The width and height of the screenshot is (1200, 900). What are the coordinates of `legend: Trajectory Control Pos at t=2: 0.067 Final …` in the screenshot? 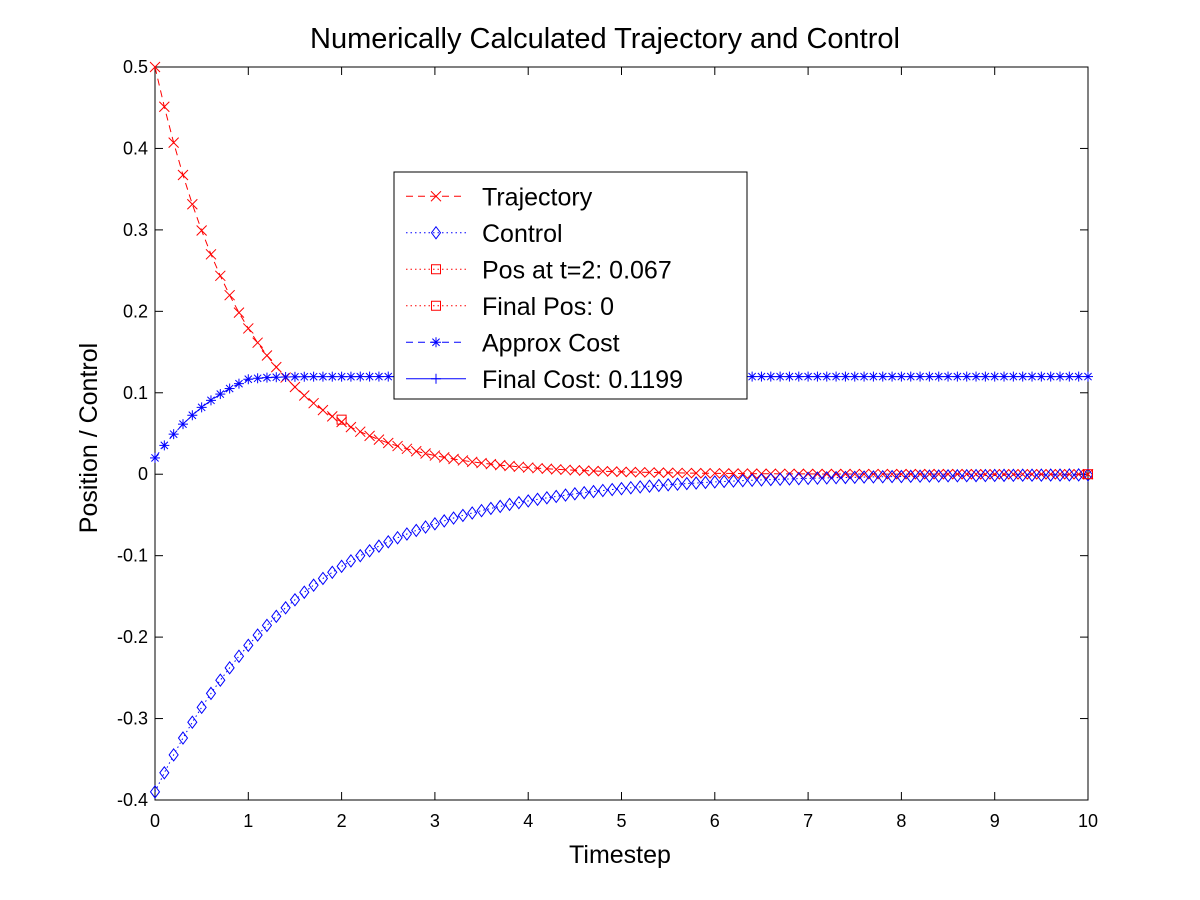 It's located at (570, 285).